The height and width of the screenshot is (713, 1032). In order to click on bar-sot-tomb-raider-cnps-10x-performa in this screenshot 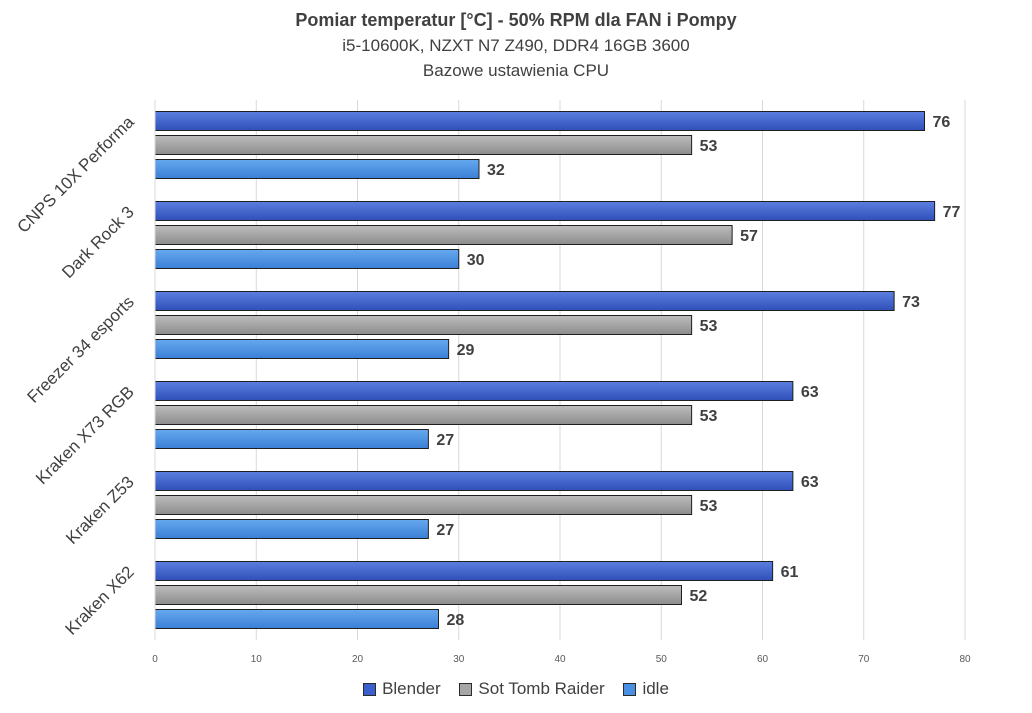, I will do `click(423, 145)`.